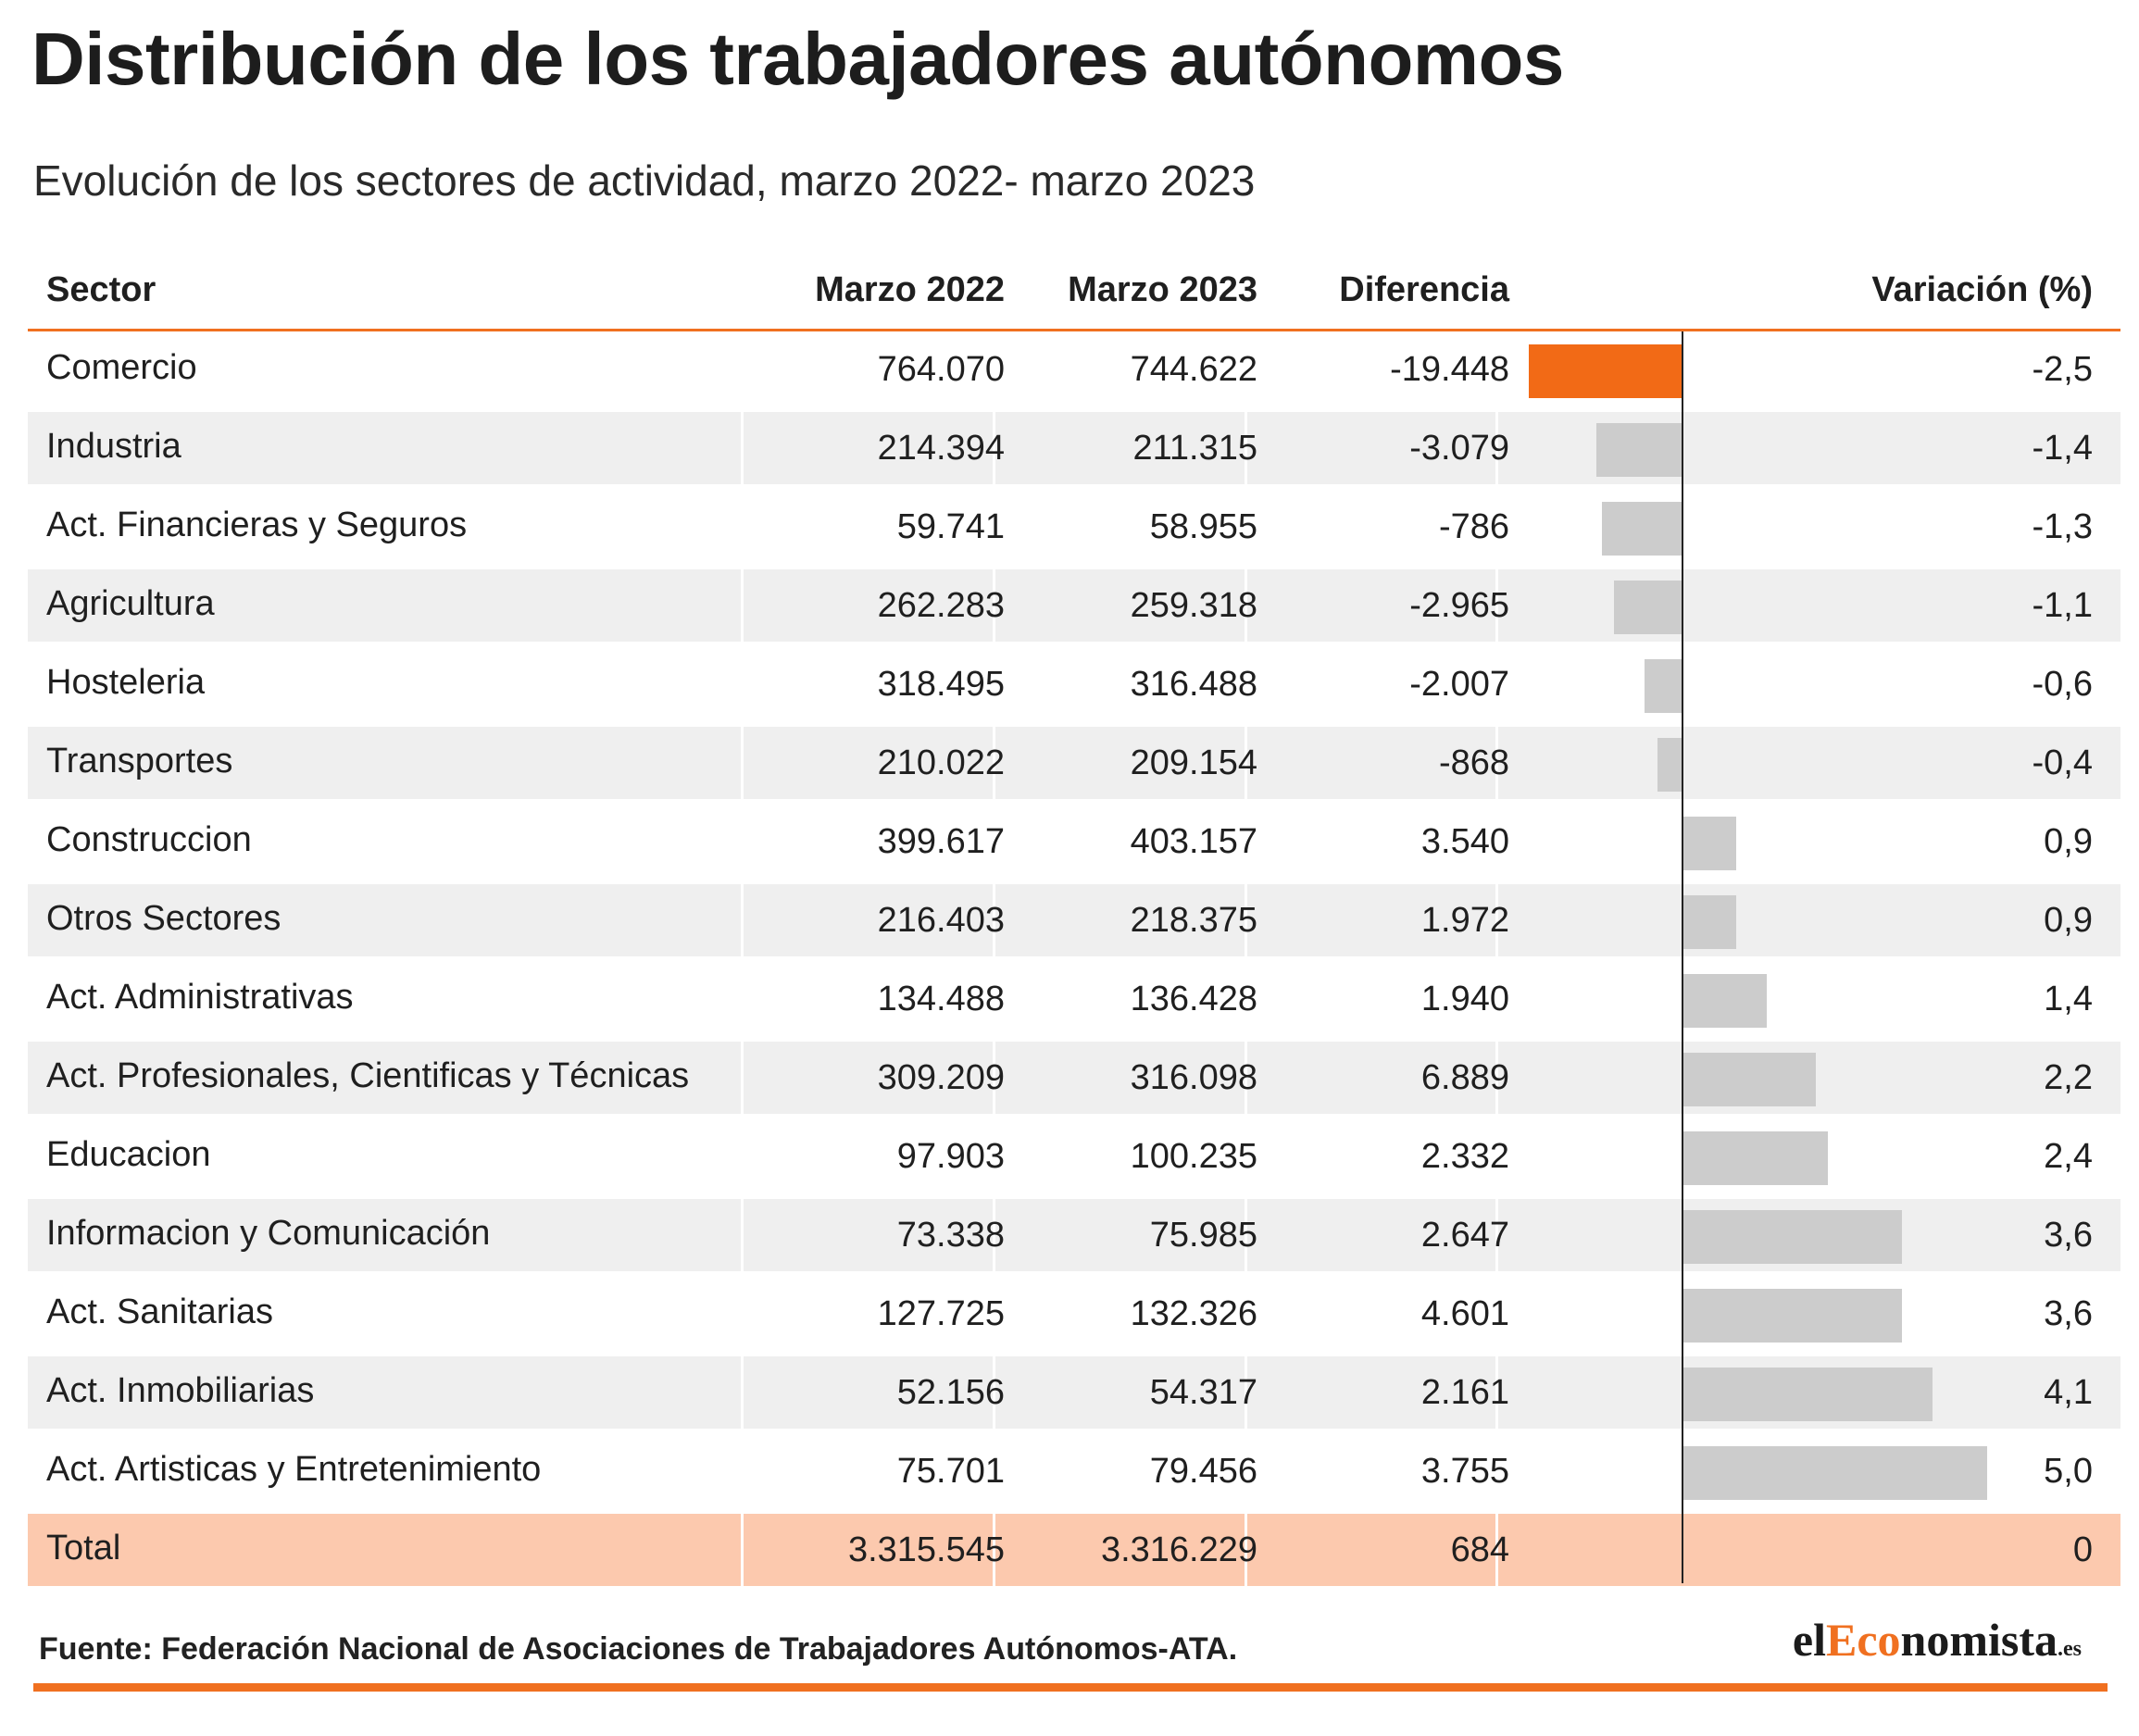 The image size is (2139, 1736). What do you see at coordinates (941, 605) in the screenshot?
I see `marzo-2022-value: 262.283` at bounding box center [941, 605].